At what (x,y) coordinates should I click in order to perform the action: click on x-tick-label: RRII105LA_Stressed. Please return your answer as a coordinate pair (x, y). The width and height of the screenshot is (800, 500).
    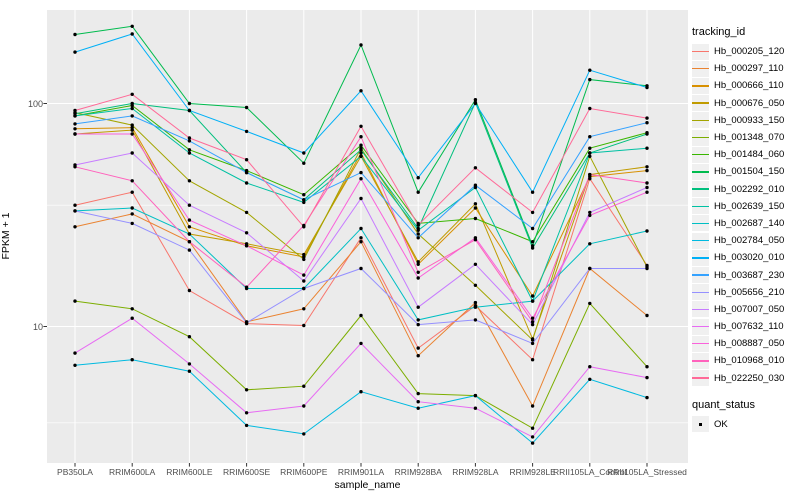
    Looking at the image, I should click on (647, 472).